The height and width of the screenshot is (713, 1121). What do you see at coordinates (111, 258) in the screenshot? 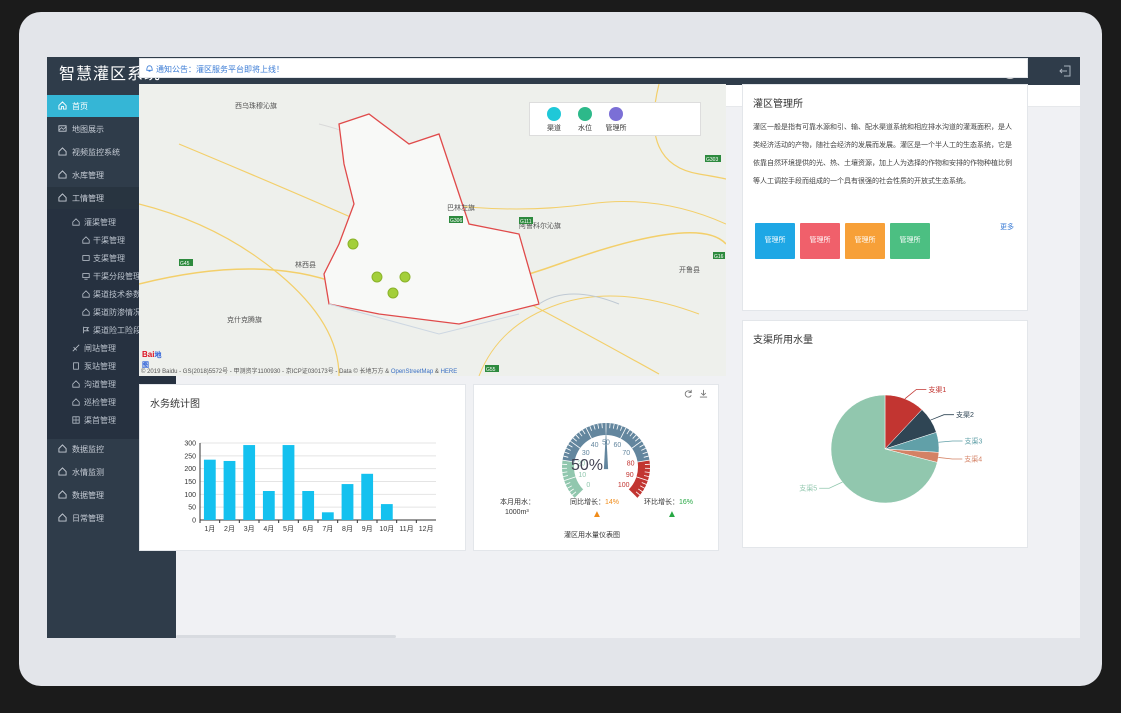
I see `submenu-item: 支渠管理` at bounding box center [111, 258].